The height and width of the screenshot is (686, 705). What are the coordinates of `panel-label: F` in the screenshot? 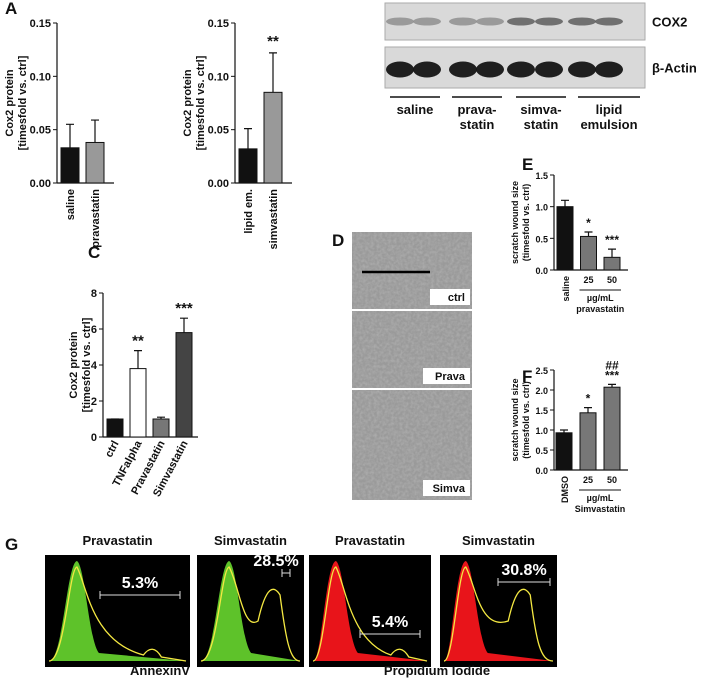 It's located at (527, 376).